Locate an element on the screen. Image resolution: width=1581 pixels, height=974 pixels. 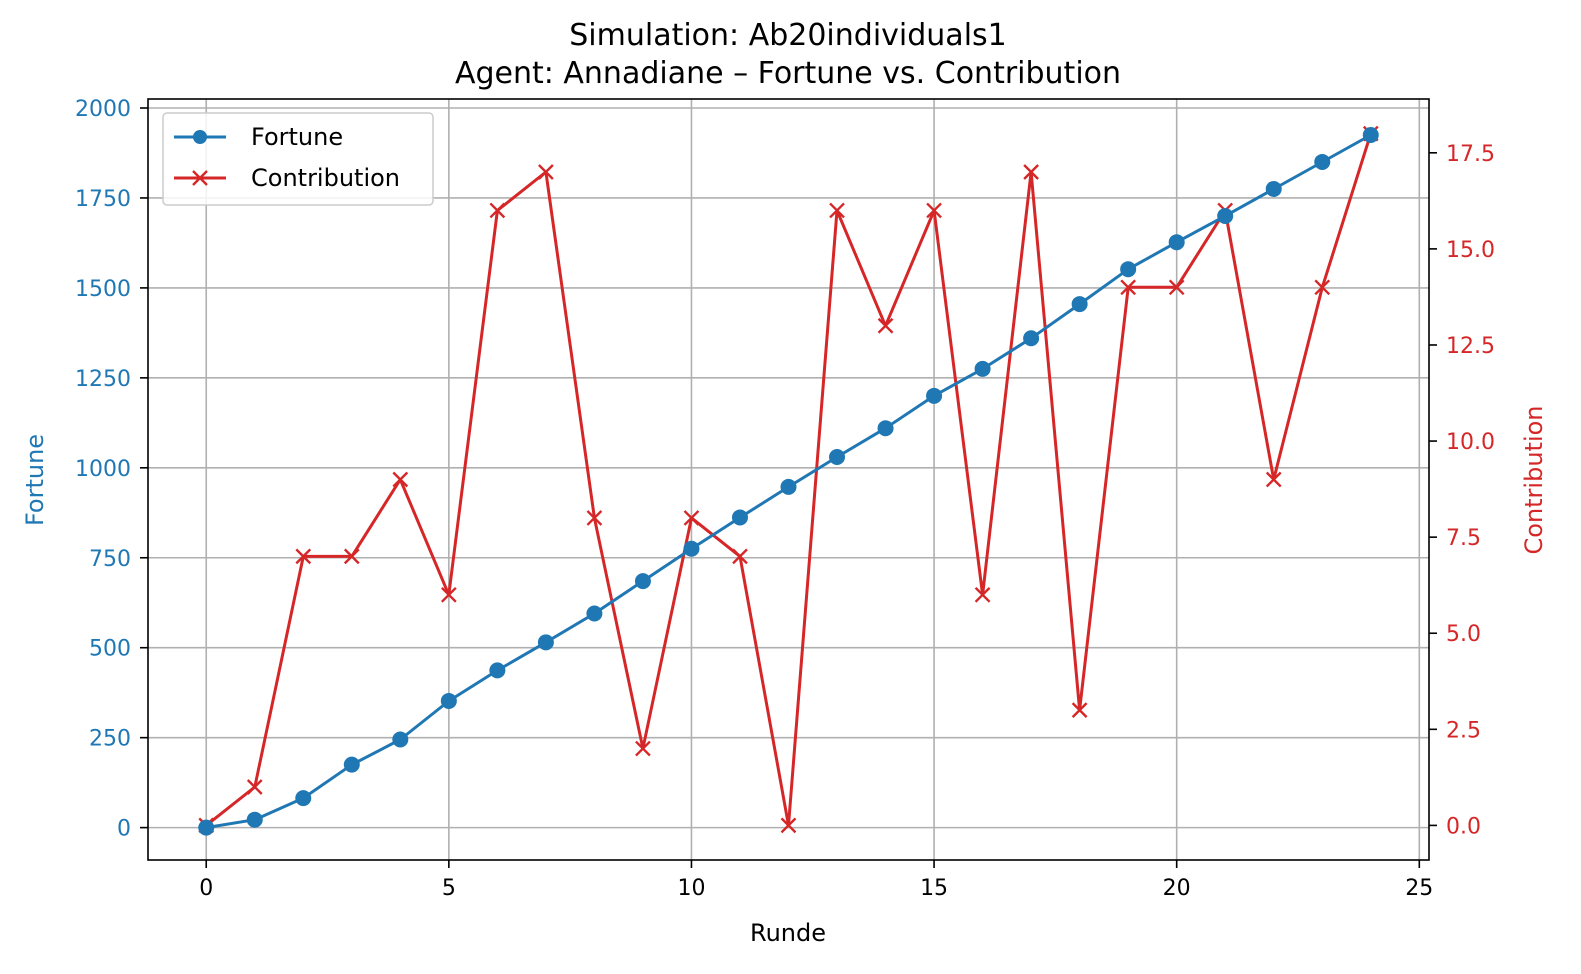
x-tick-label: 25 is located at coordinates (1419, 888).